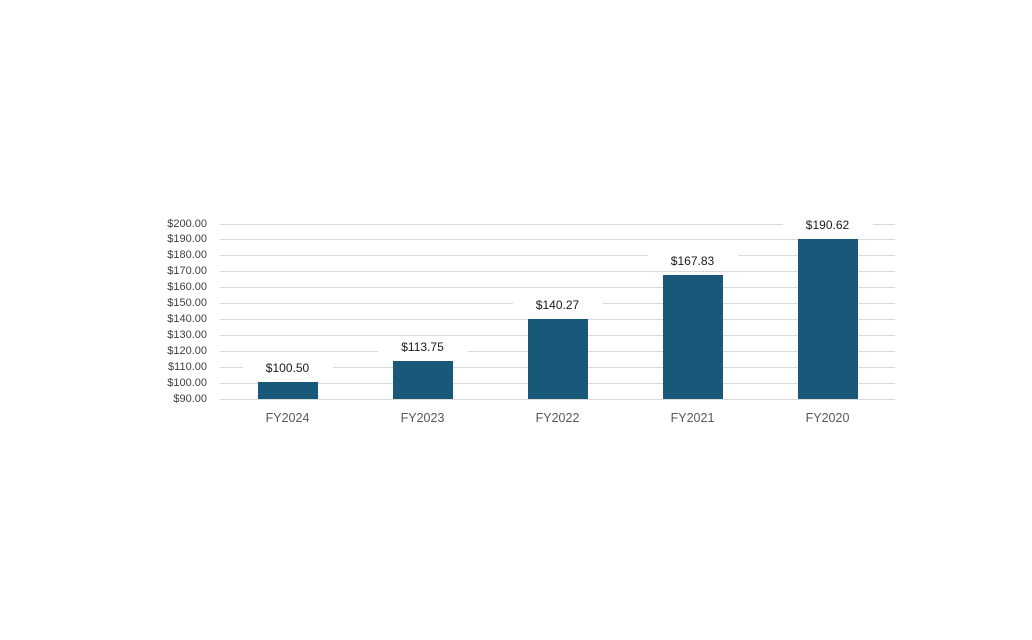  I want to click on y-axis-tick-label: $130.00, so click(187, 334).